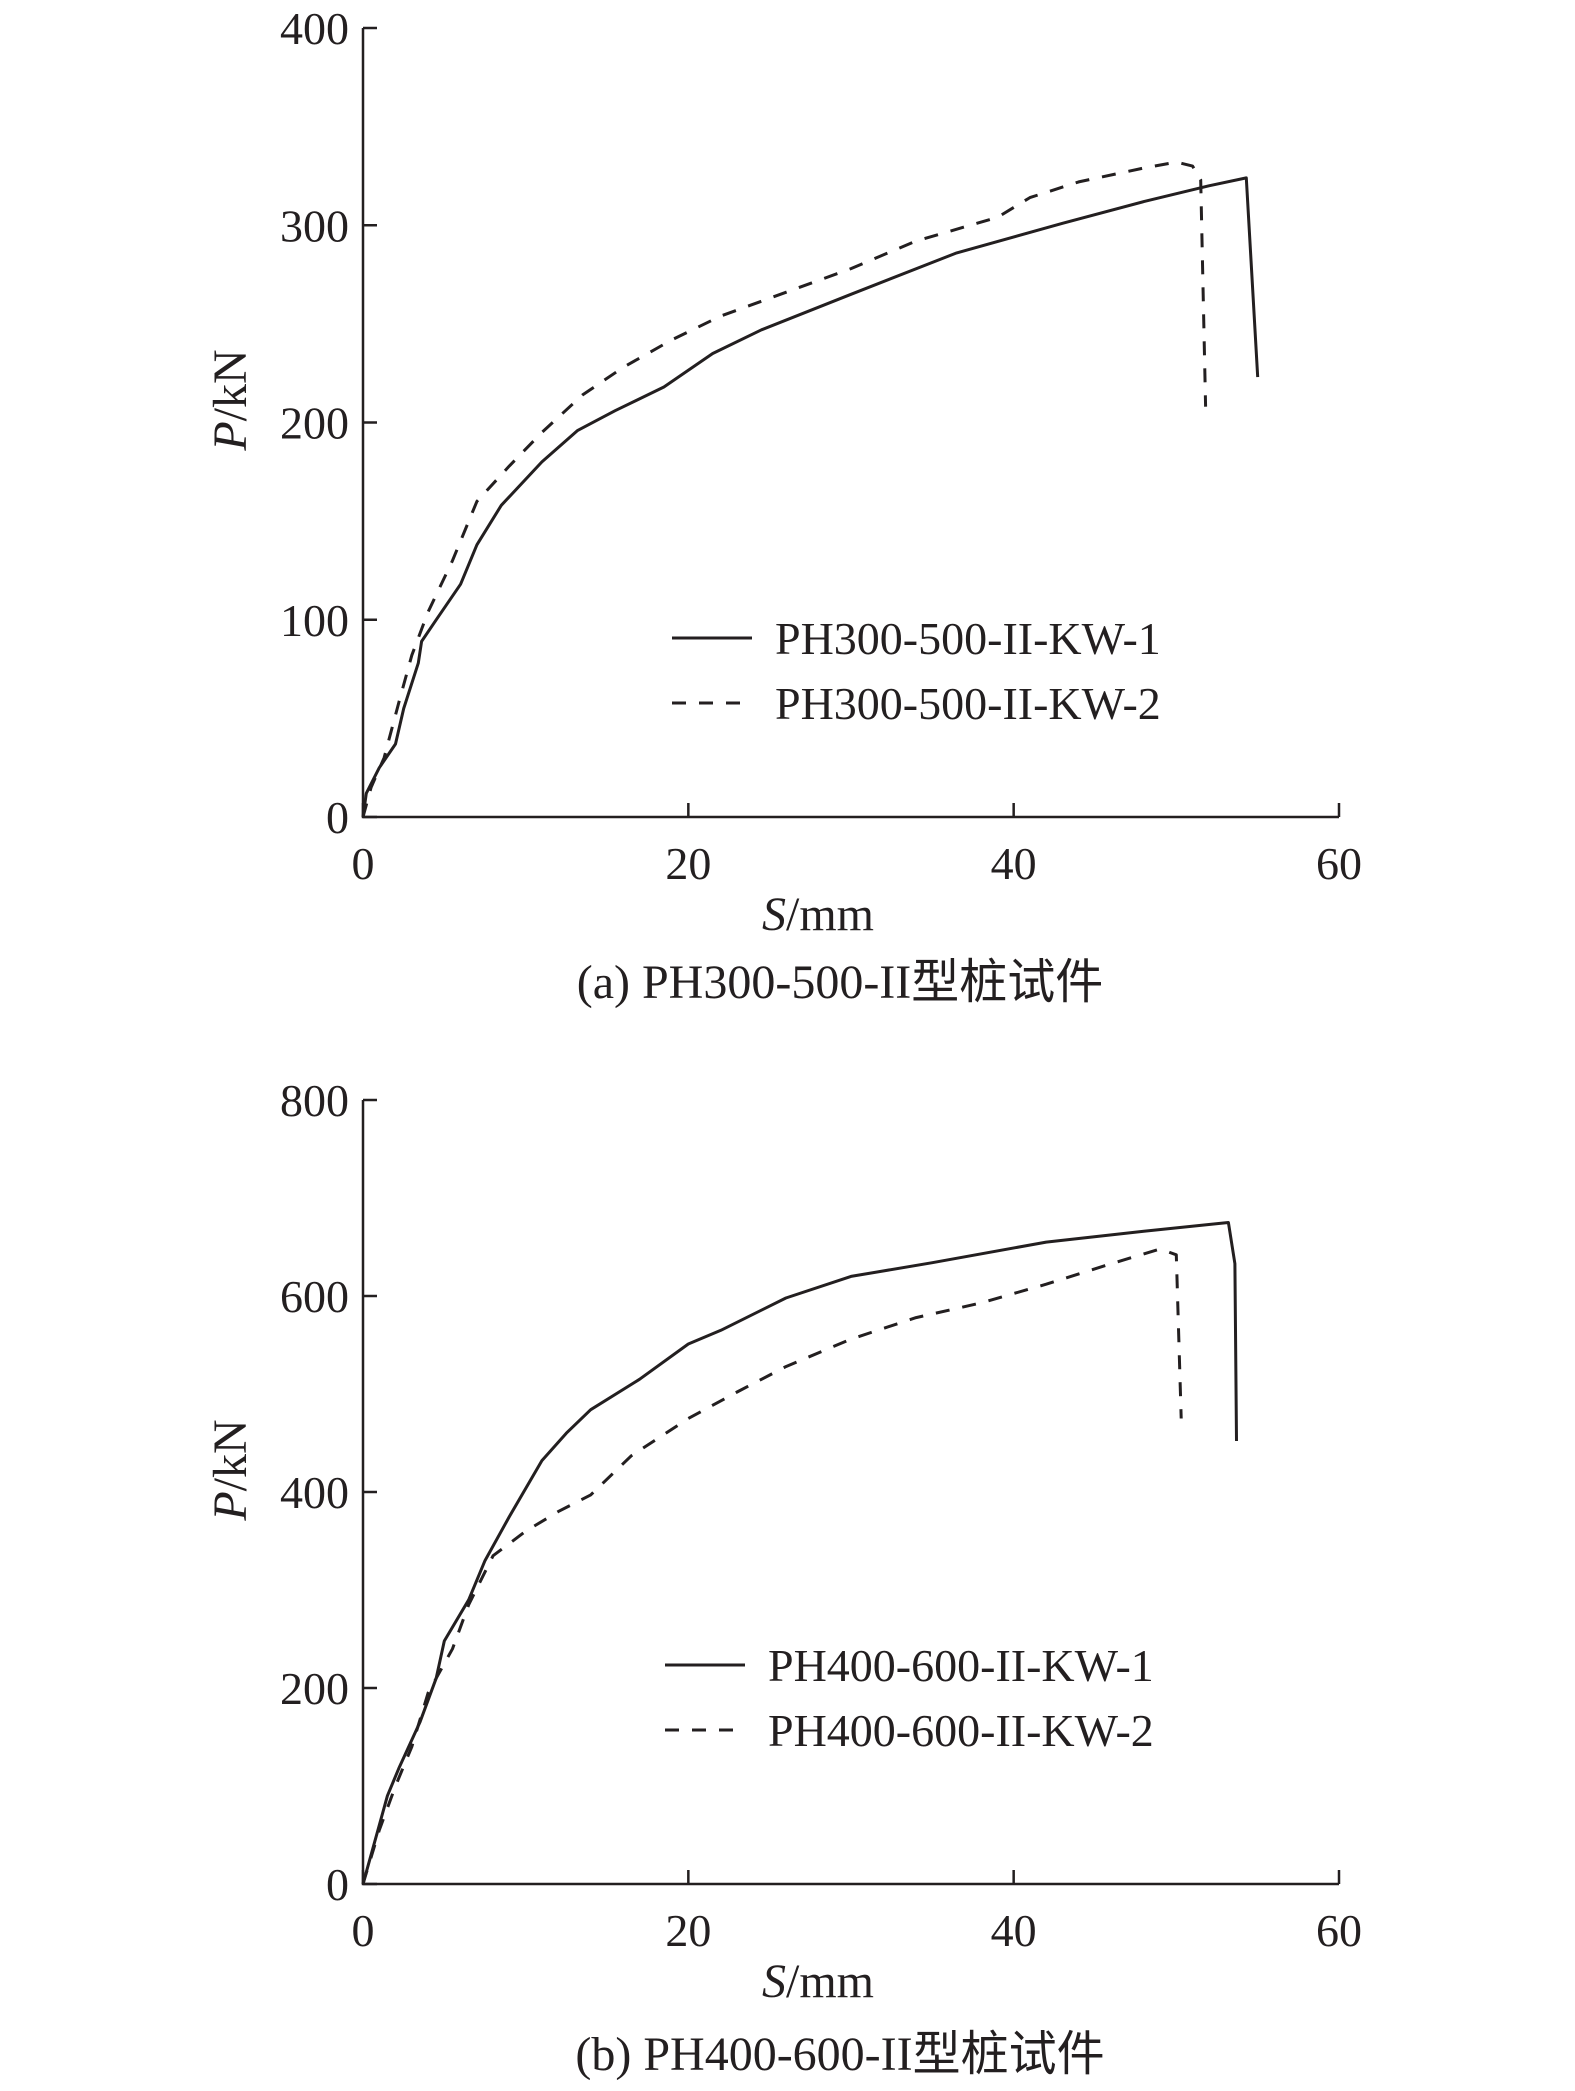 The width and height of the screenshot is (1575, 2091). I want to click on panel-a-x-tick-label: 20, so click(688, 863).